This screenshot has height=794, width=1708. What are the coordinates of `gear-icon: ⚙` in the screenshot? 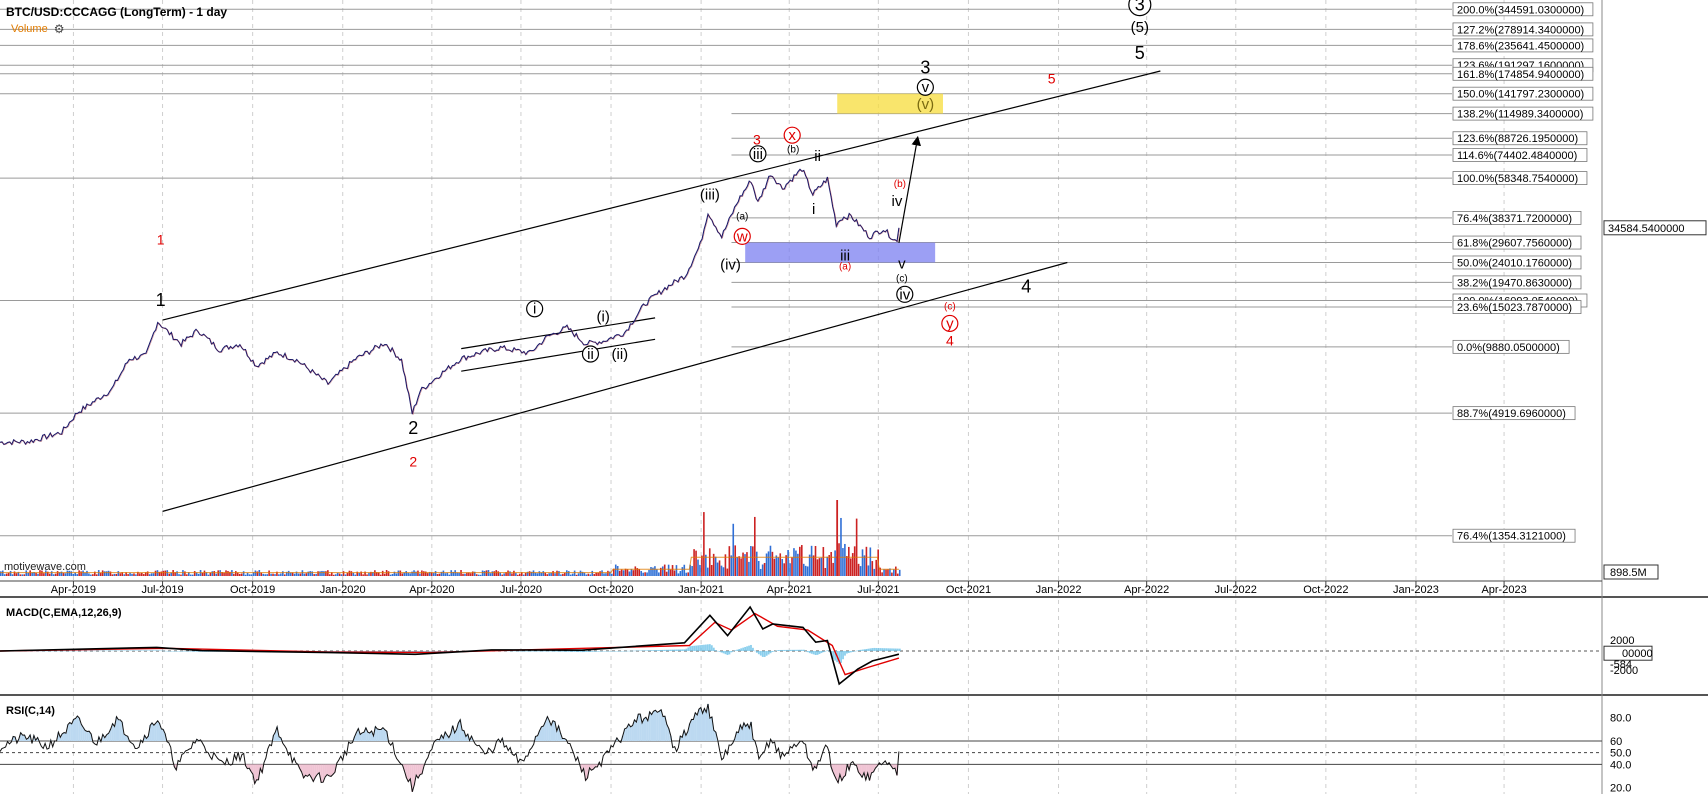 It's located at (59, 29).